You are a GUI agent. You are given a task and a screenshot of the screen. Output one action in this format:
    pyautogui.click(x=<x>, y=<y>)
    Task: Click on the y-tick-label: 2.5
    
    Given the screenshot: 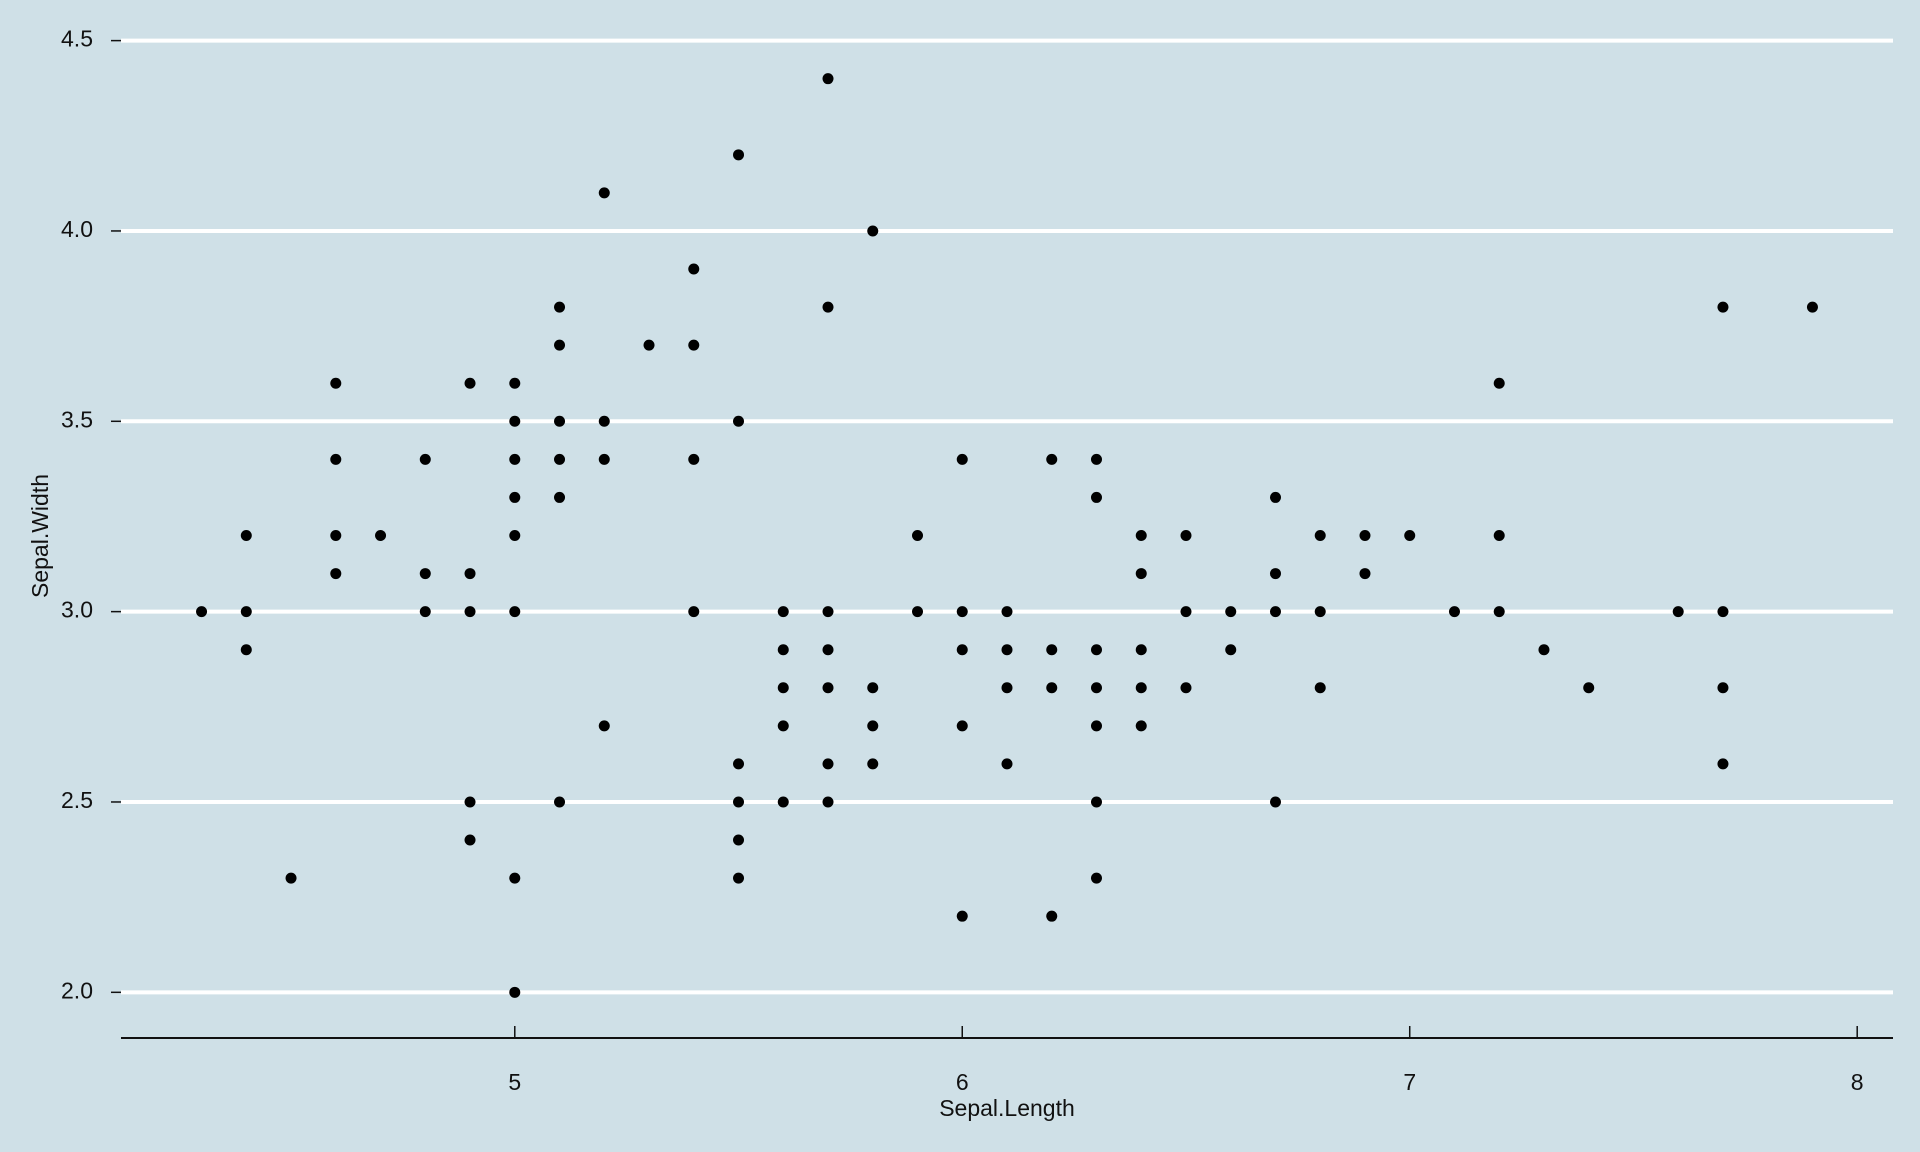 What is the action you would take?
    pyautogui.click(x=77, y=800)
    